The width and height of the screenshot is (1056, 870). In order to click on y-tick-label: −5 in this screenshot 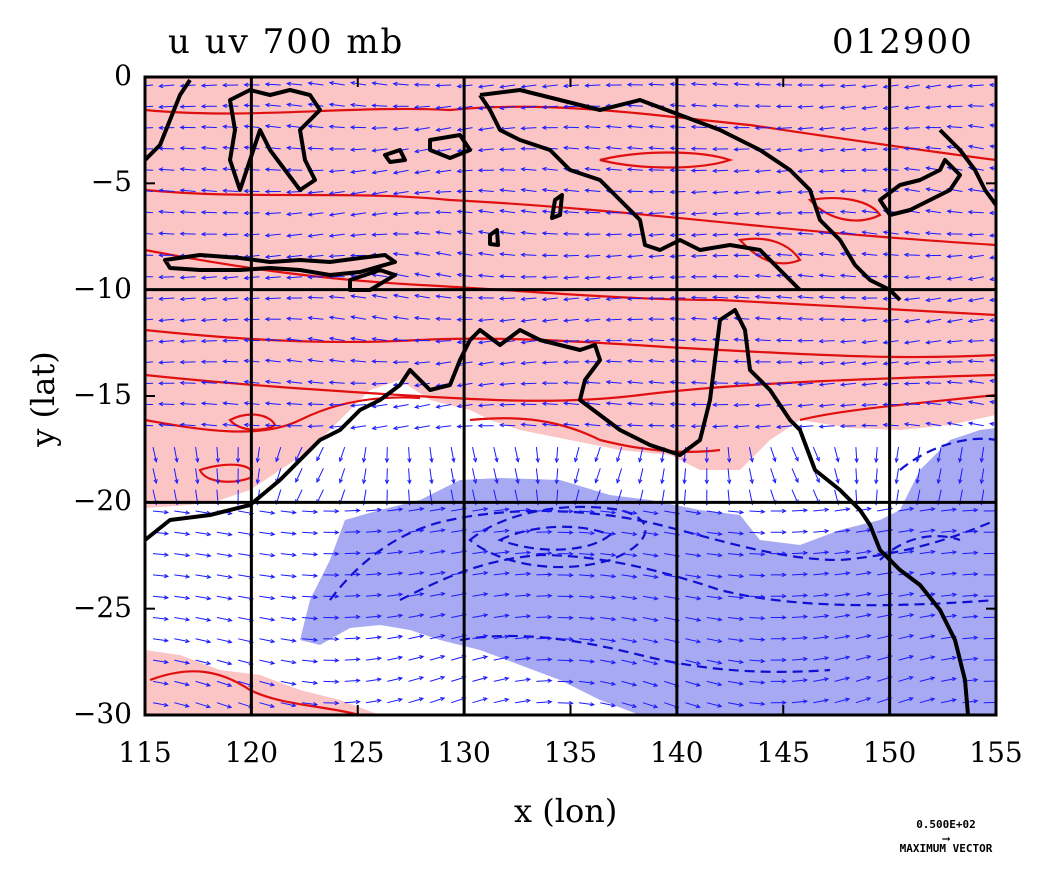, I will do `click(86, 181)`.